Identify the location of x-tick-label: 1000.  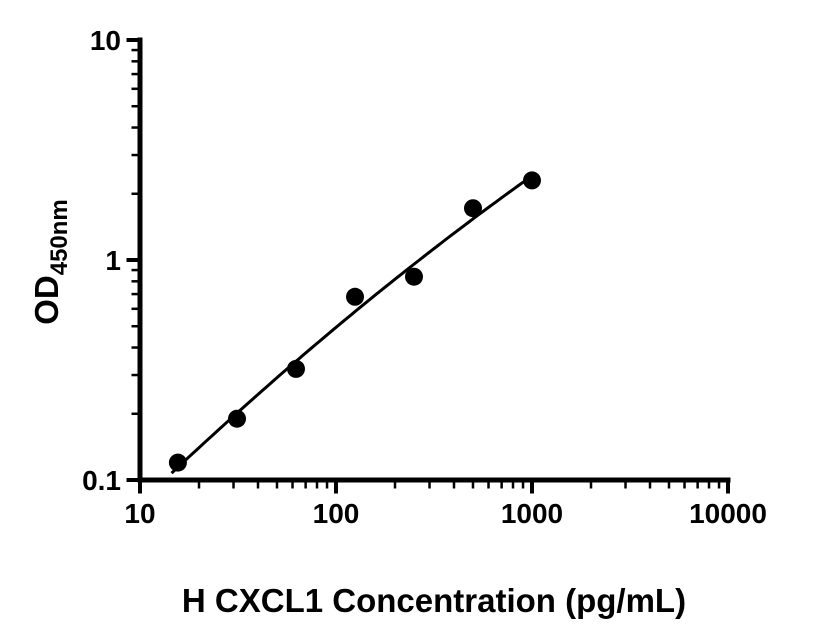
(532, 513).